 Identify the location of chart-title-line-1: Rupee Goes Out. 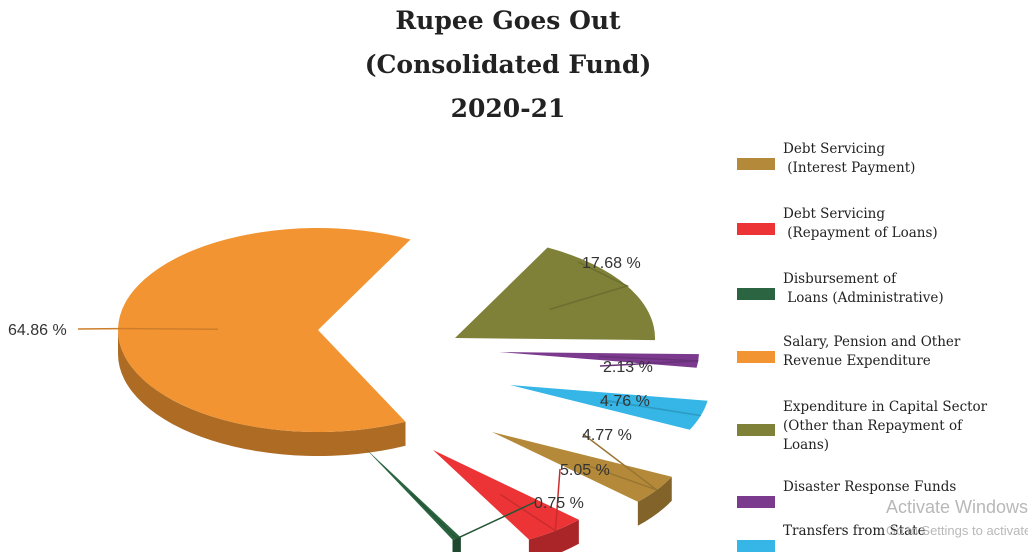
(508, 20).